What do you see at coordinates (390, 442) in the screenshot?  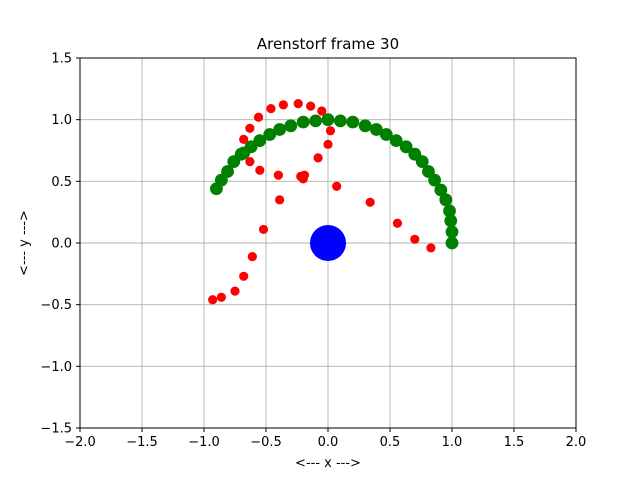 I see `x-tick-label: 0.5` at bounding box center [390, 442].